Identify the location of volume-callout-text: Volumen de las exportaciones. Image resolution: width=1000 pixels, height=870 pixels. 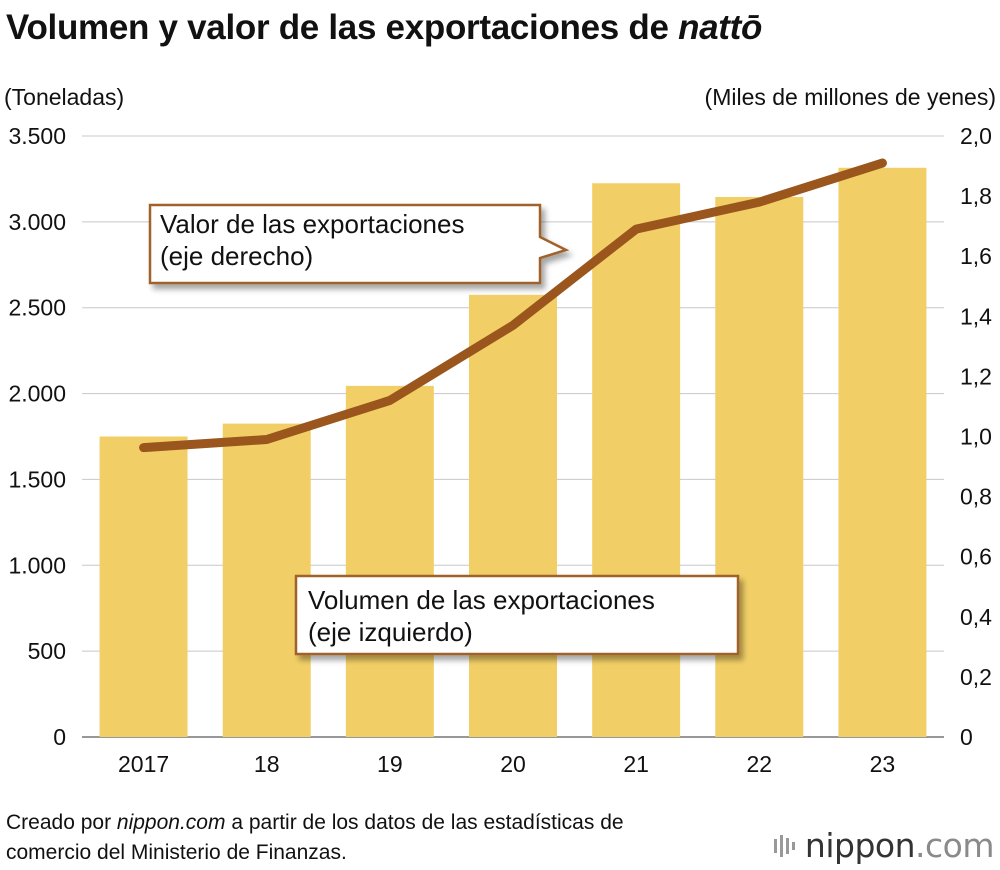
(481, 600).